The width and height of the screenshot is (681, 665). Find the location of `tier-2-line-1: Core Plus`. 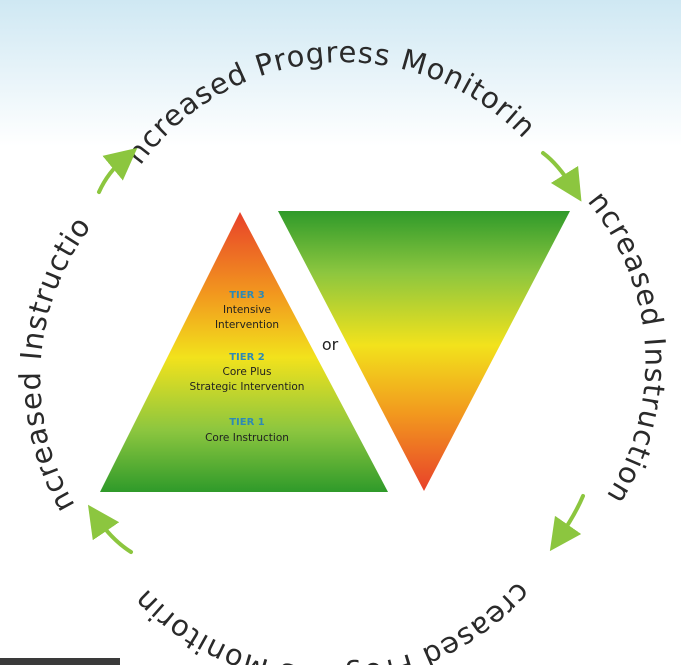

tier-2-line-1: Core Plus is located at coordinates (246, 372).